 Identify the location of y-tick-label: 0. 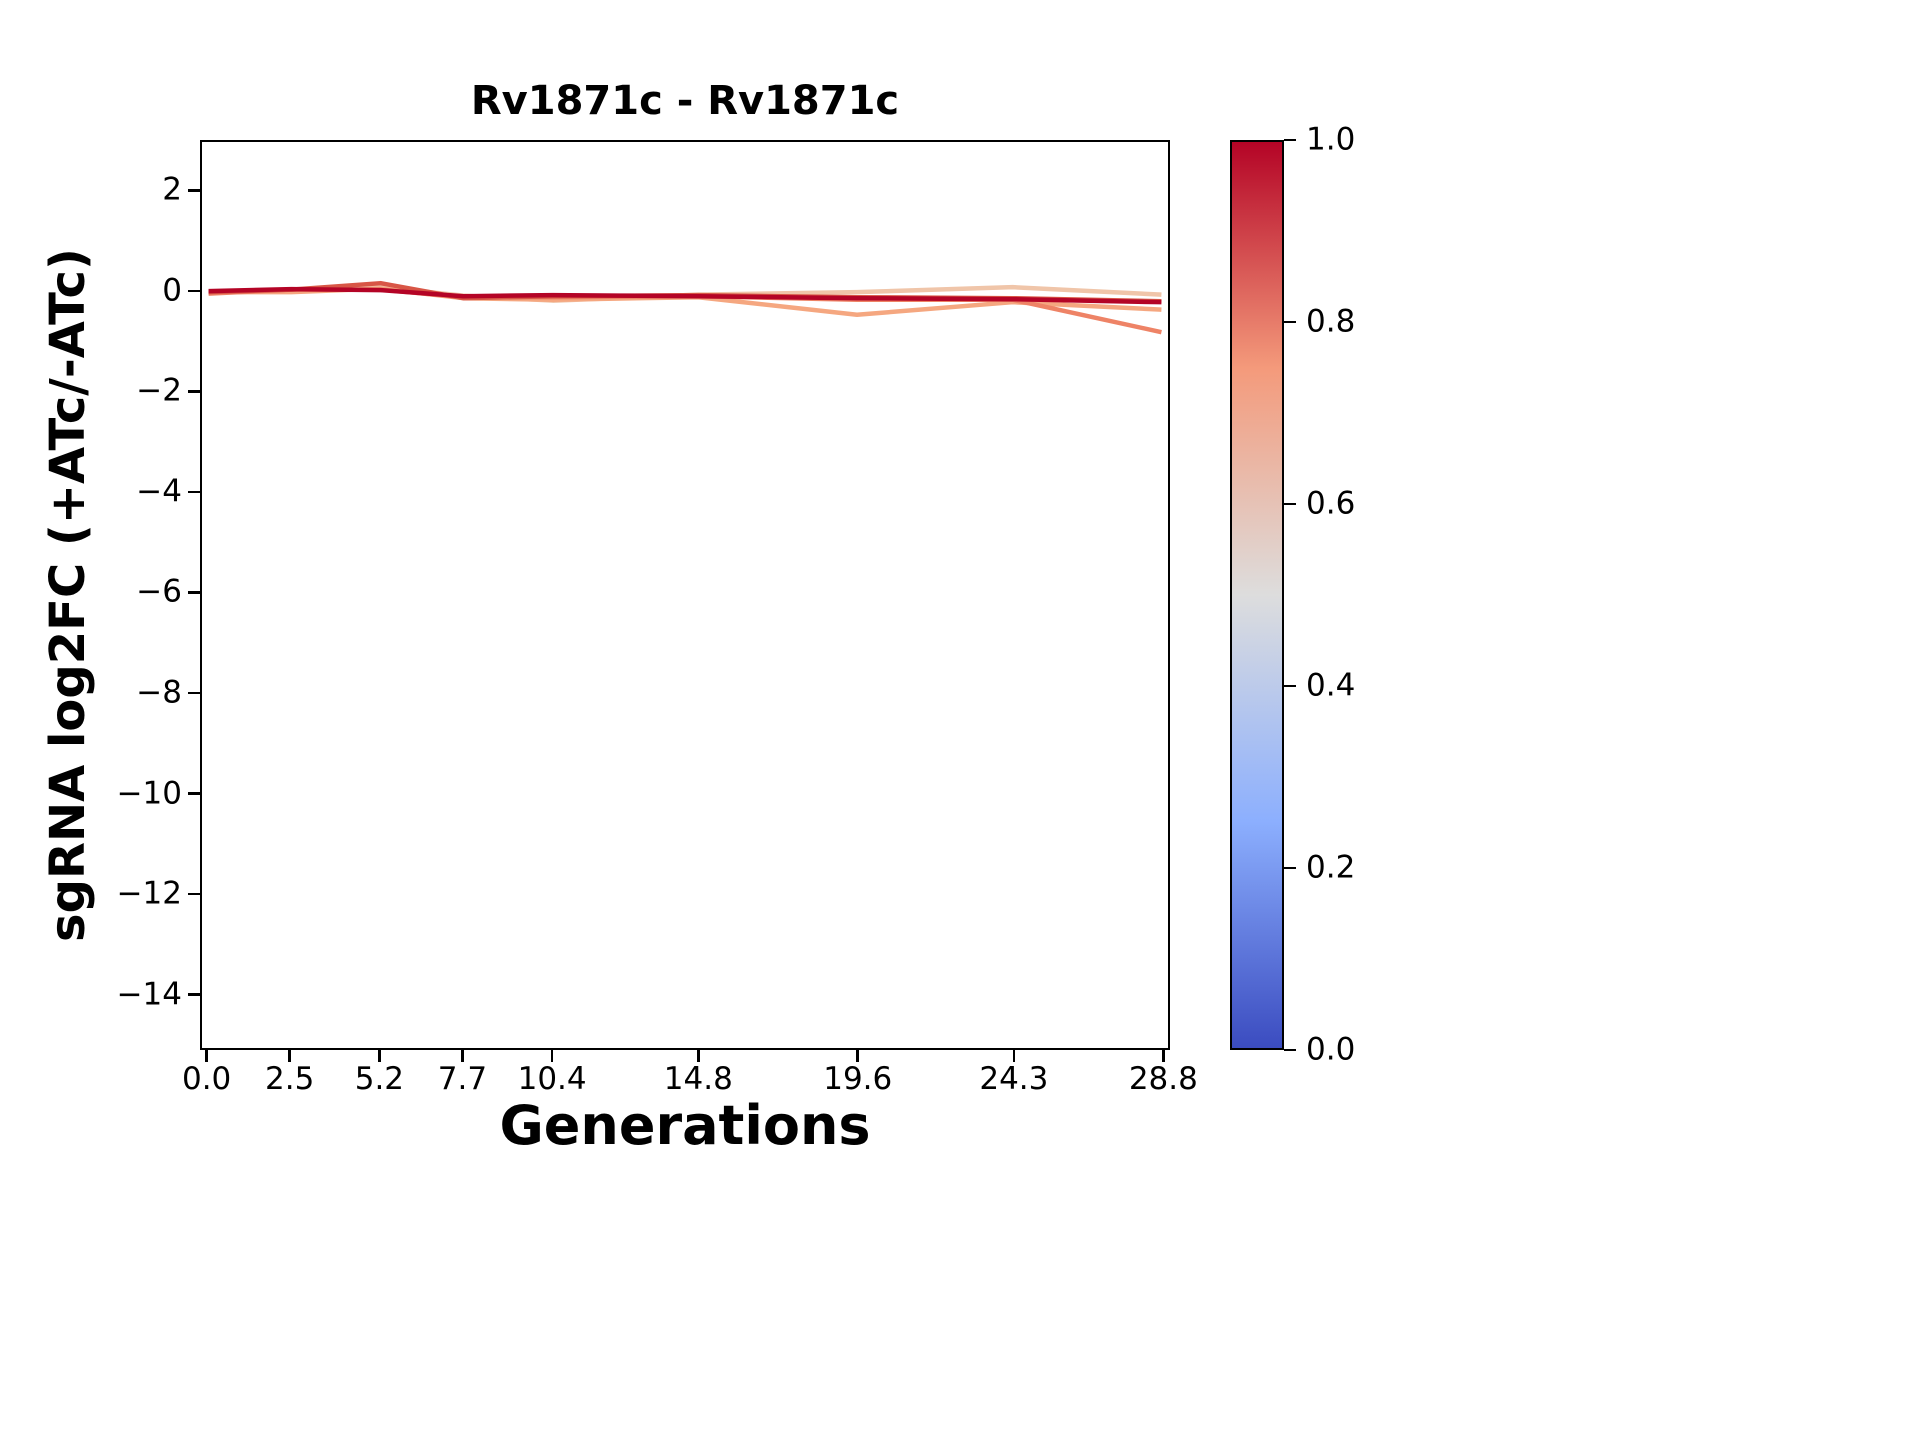
(172, 290).